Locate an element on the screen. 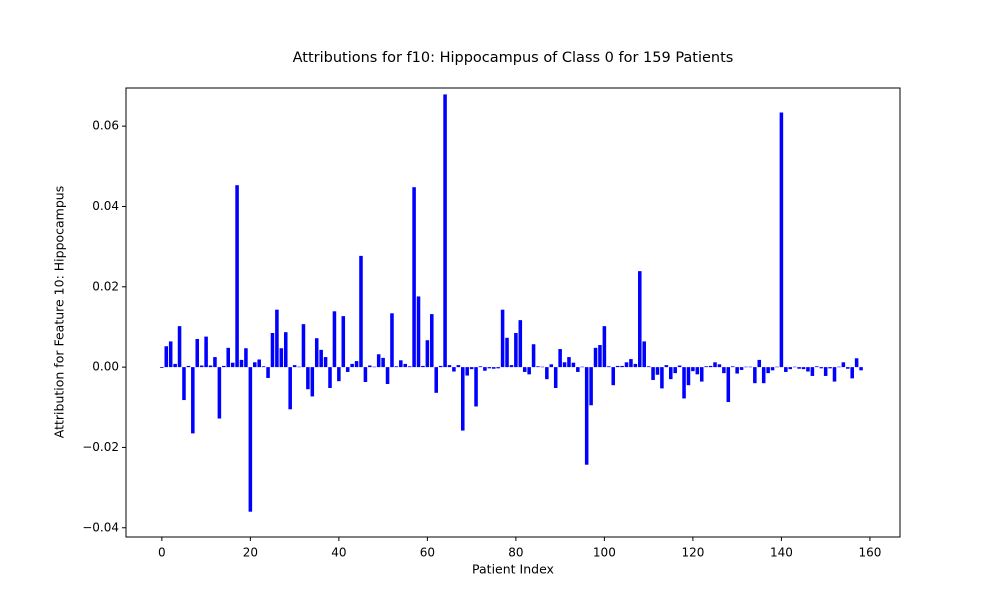 The image size is (1000, 600). y-tick-label: −0.04 is located at coordinates (100, 527).